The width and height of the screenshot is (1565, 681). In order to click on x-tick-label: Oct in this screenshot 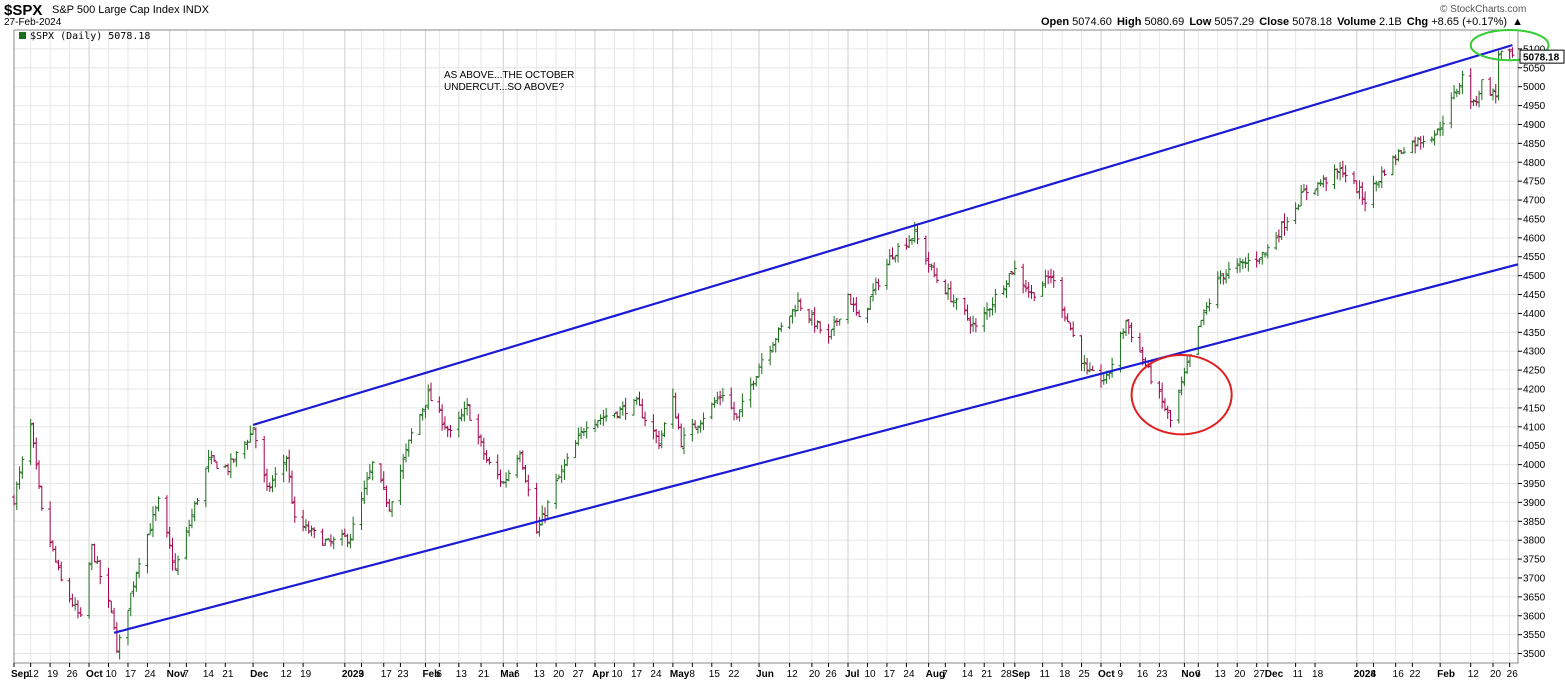, I will do `click(1106, 674)`.